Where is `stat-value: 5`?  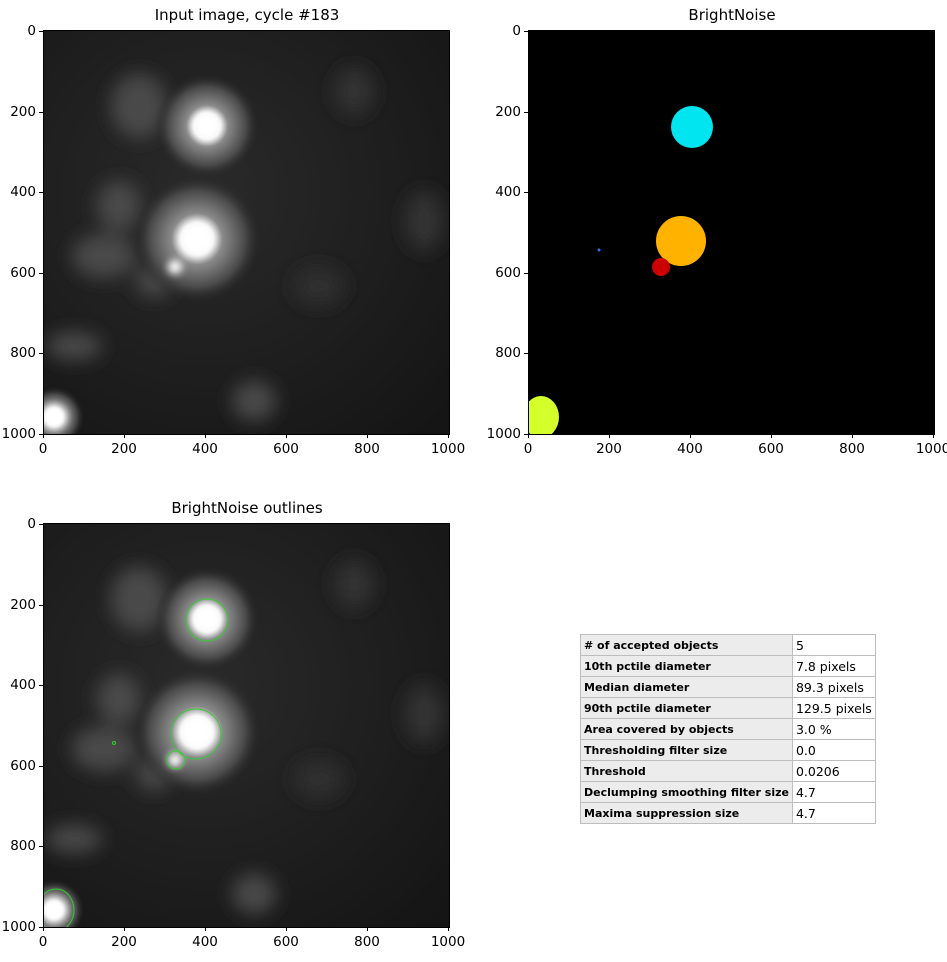 stat-value: 5 is located at coordinates (833, 645).